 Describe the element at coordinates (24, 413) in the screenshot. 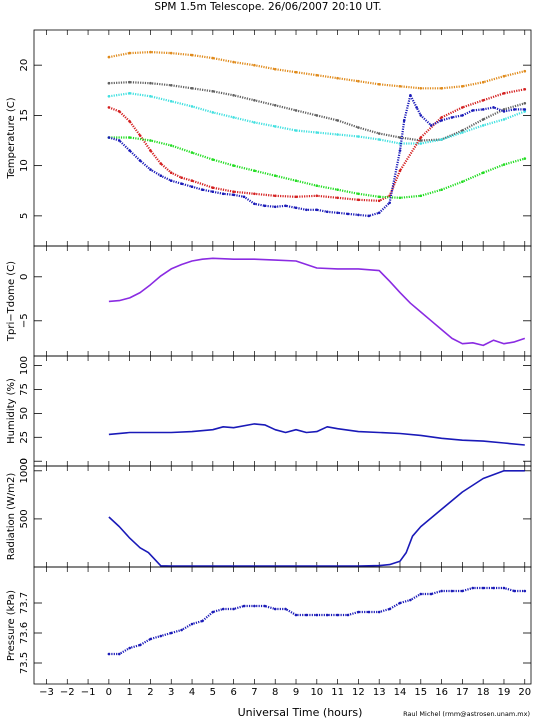

I see `y-tick-label: 50` at that location.